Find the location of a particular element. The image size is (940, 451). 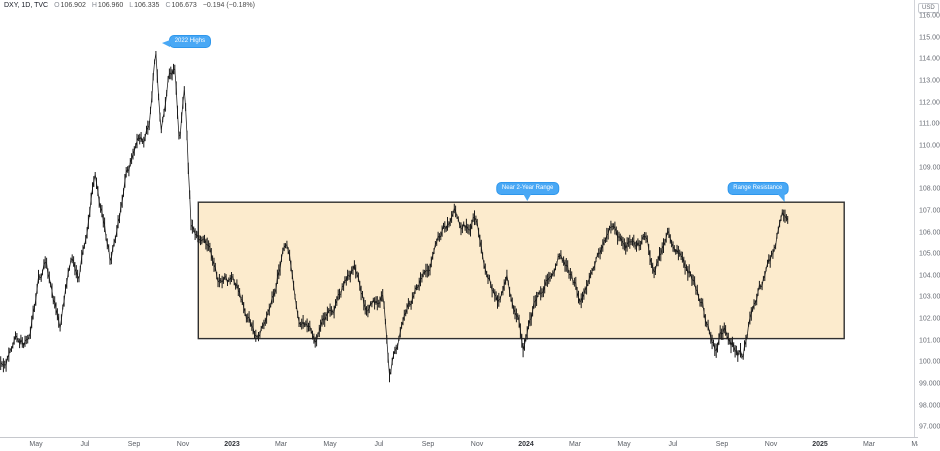

price-axis-label: 112.000 is located at coordinates (929, 103).